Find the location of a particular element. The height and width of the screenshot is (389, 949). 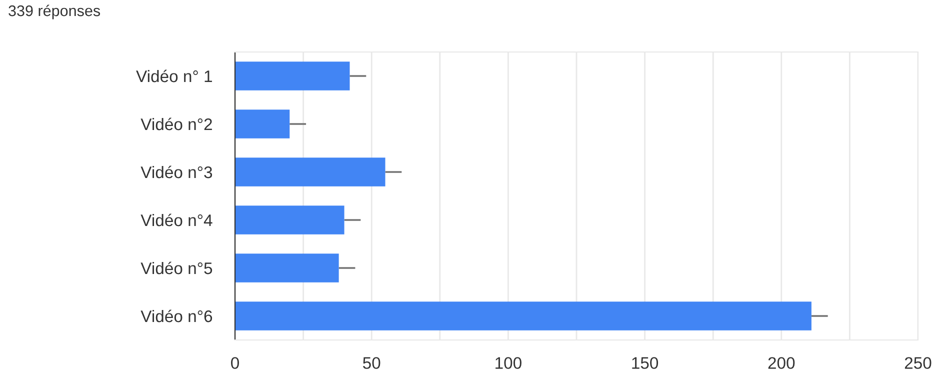

y-tick-label: Vidéo n°4 is located at coordinates (176, 220).